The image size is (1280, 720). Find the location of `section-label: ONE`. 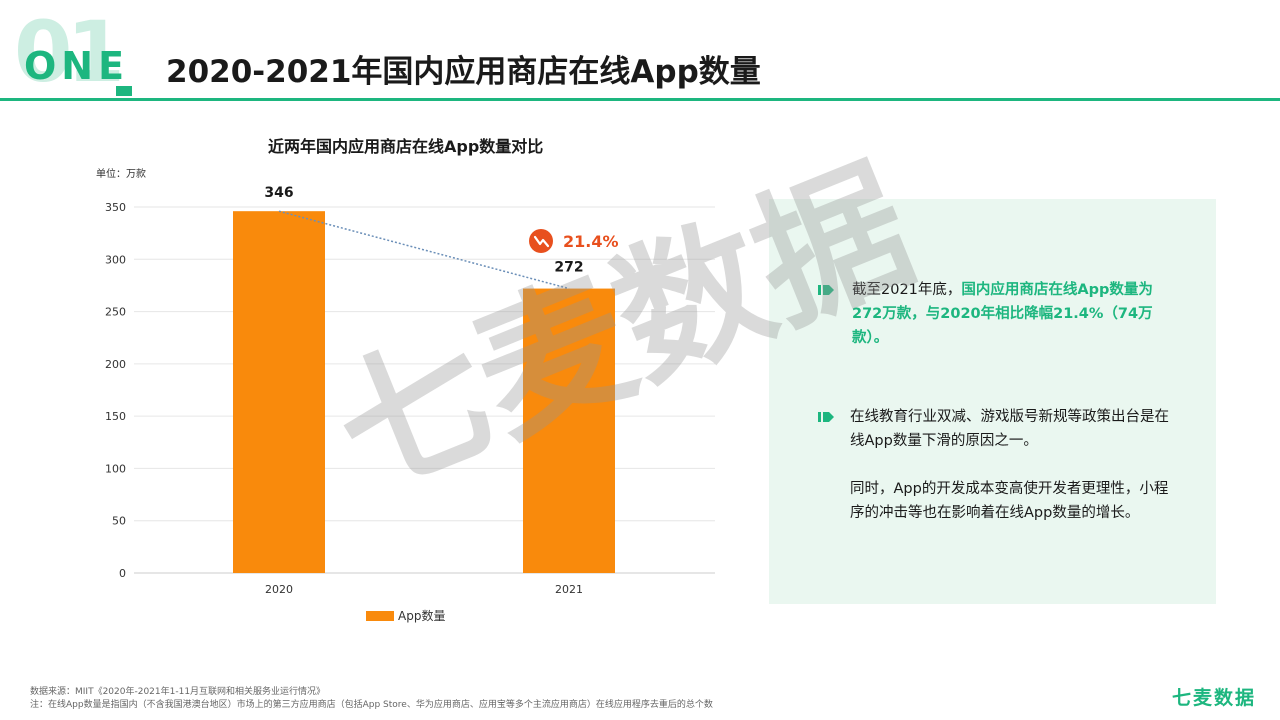

section-label: ONE is located at coordinates (77, 66).